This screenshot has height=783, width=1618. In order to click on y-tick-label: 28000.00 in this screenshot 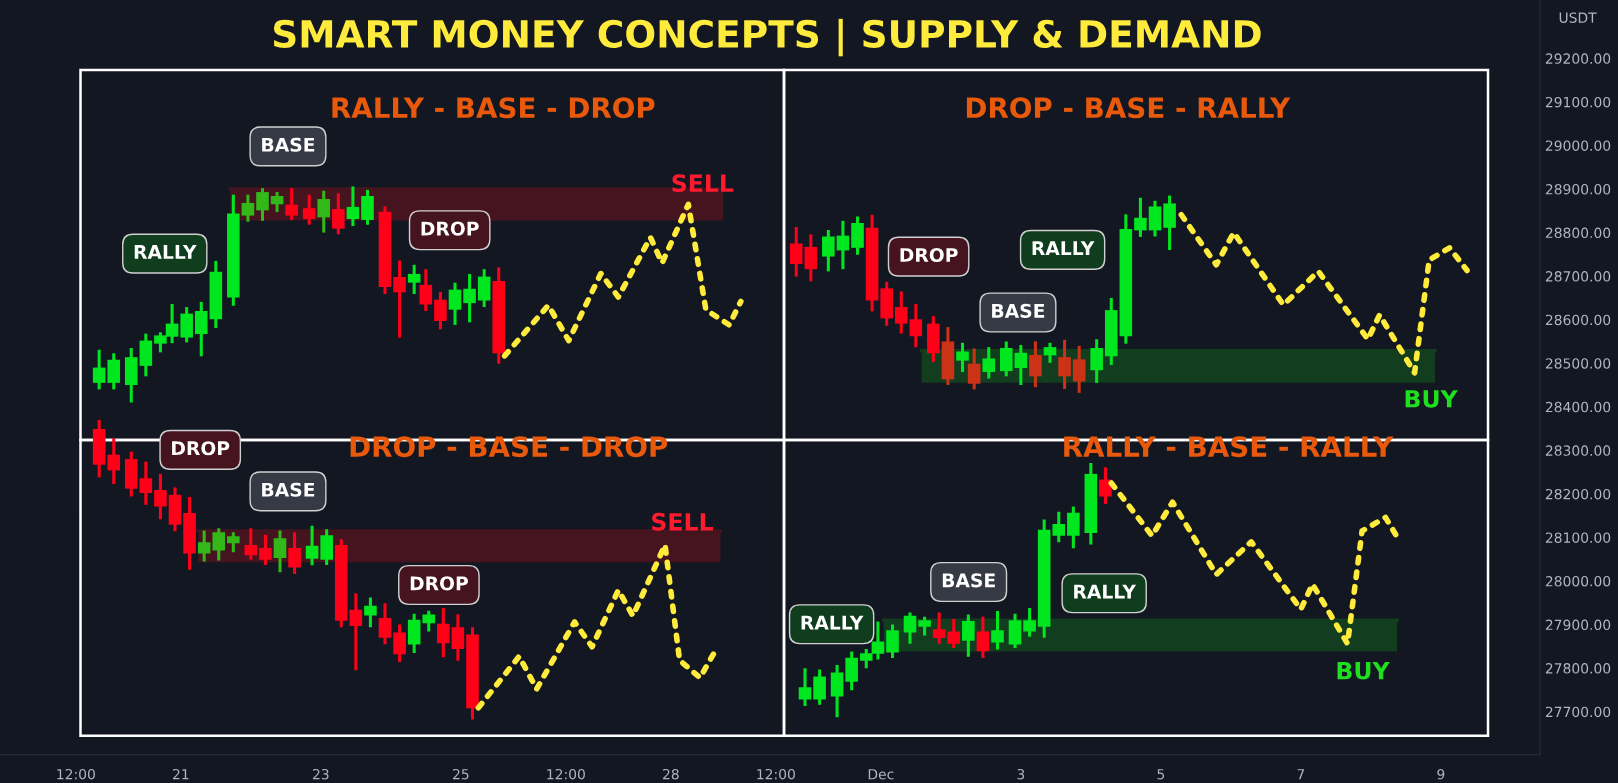, I will do `click(1578, 581)`.